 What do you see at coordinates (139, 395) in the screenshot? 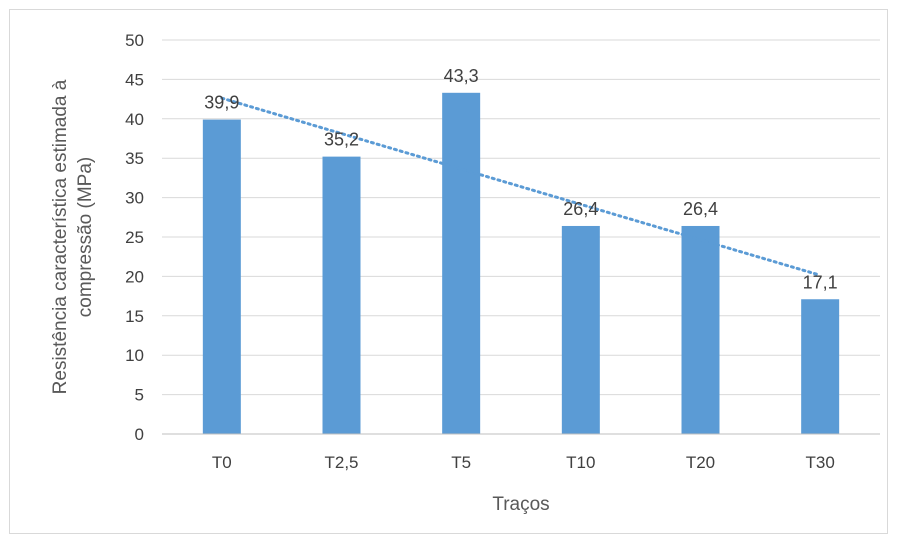
I see `y-tick-label: 5` at bounding box center [139, 395].